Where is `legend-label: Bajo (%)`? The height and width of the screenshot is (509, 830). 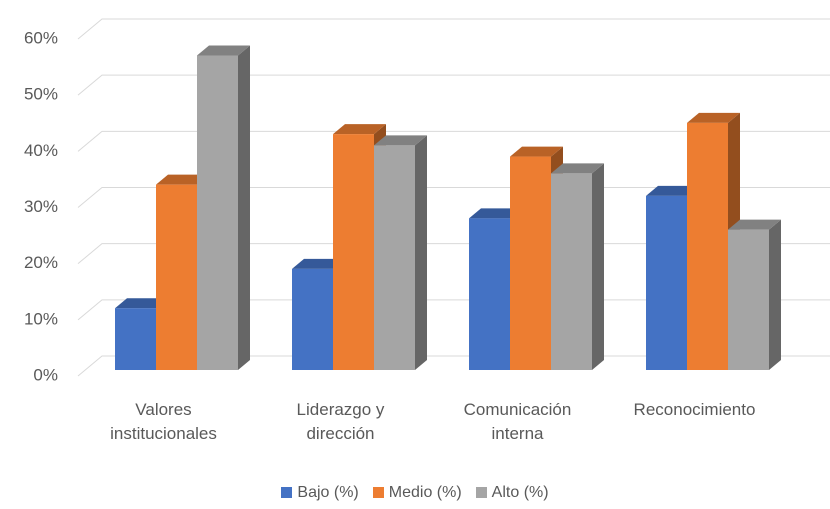 legend-label: Bajo (%) is located at coordinates (328, 492).